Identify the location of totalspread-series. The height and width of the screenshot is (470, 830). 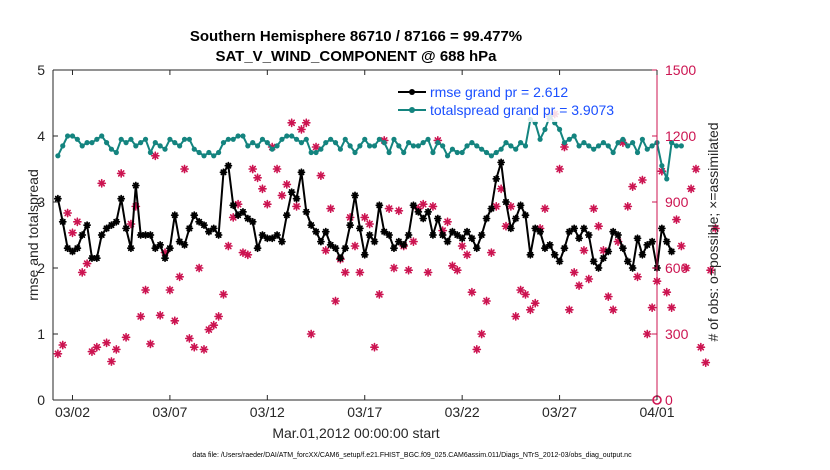
(369, 147).